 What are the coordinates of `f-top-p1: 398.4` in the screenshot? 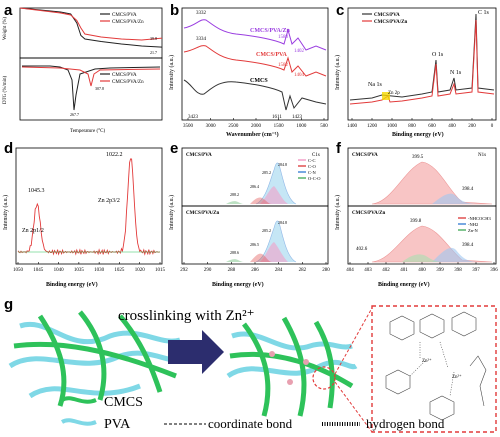 It's located at (468, 189).